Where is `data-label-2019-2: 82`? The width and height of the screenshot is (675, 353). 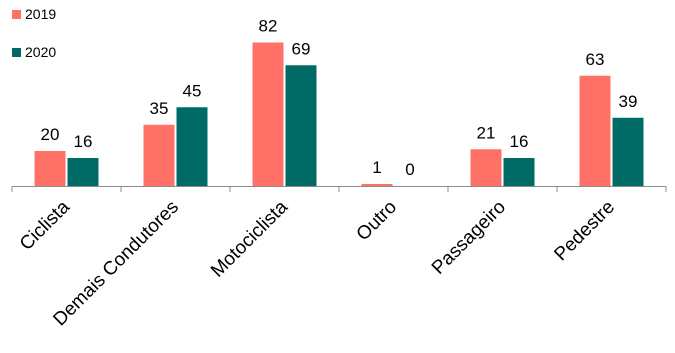
data-label-2019-2: 82 is located at coordinates (268, 26).